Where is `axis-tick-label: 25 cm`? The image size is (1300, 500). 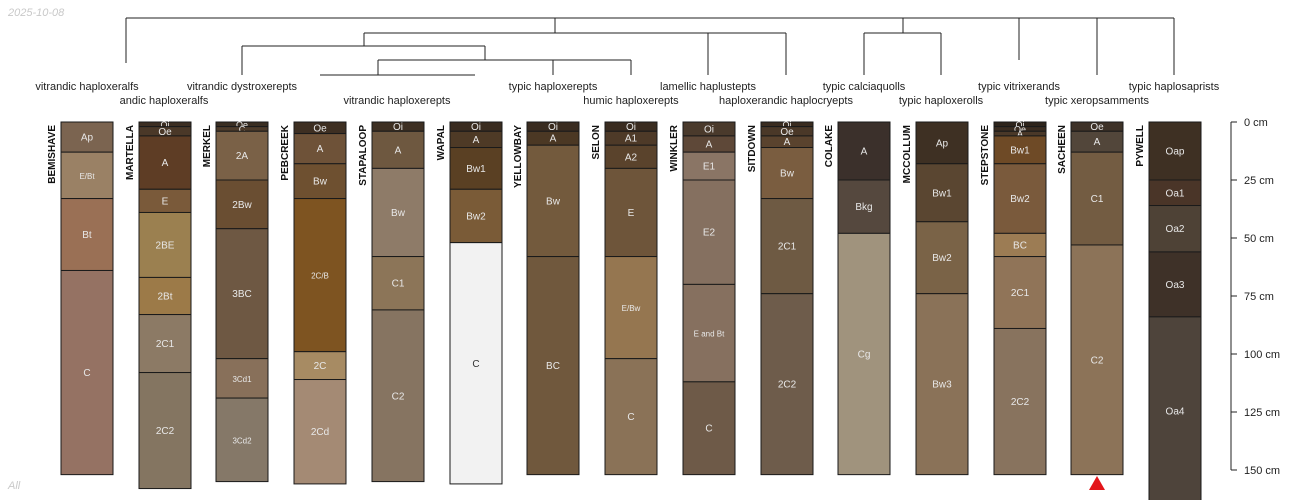 axis-tick-label: 25 cm is located at coordinates (1259, 181).